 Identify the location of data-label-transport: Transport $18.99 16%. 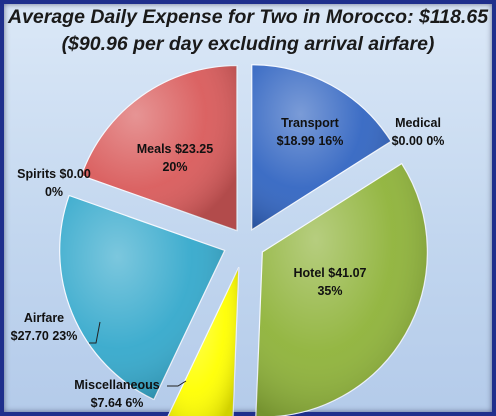
(310, 132).